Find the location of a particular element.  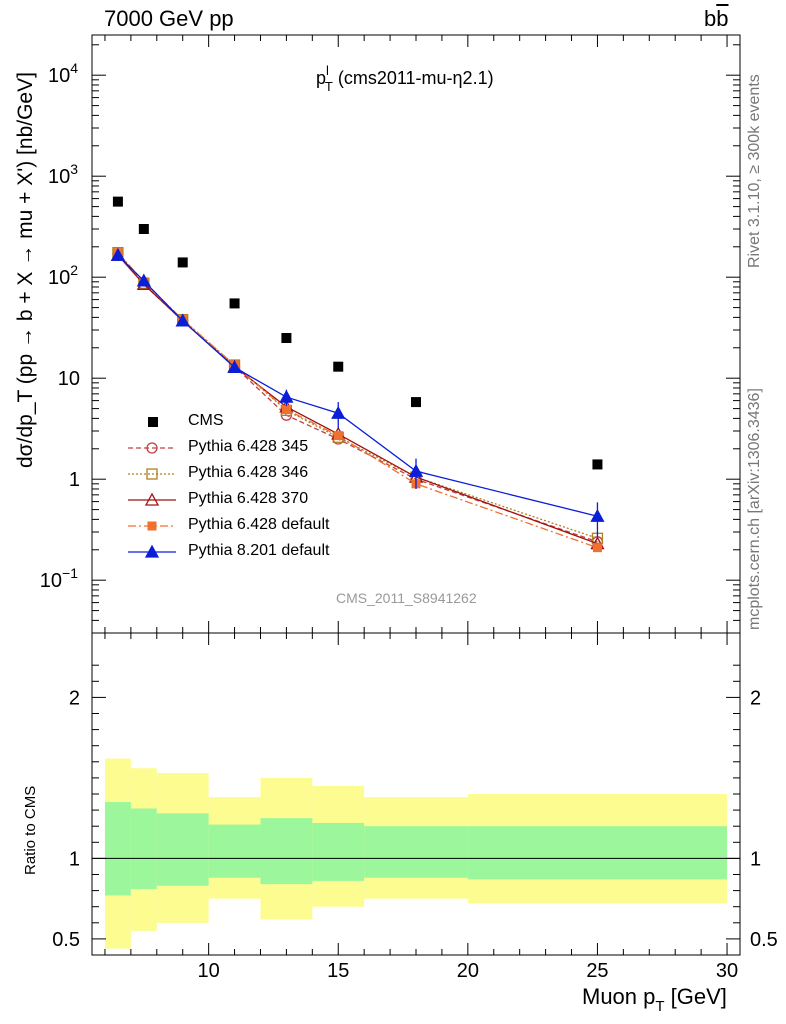

rivet-version-label: Rivet 3.1.10, ≥ 300k events is located at coordinates (754, 171).